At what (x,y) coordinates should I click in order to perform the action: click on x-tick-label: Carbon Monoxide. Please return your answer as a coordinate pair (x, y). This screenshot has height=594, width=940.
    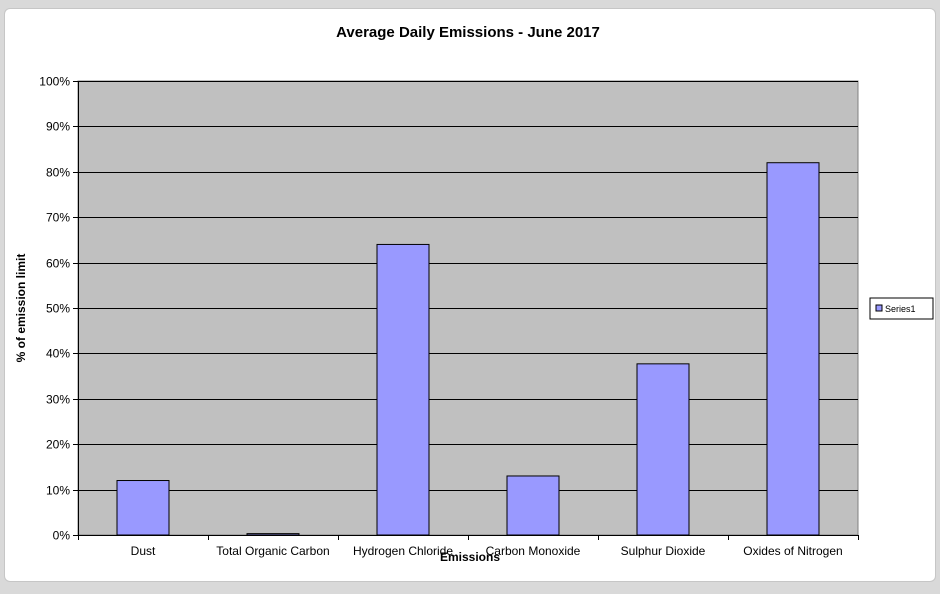
    Looking at the image, I should click on (533, 551).